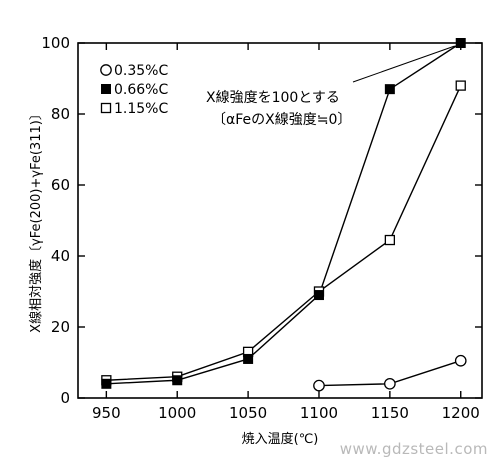 The height and width of the screenshot is (459, 500). Describe the element at coordinates (278, 109) in the screenshot. I see `annotation: X線強度を100とする〔αFeのX線強度≒0〕` at that location.